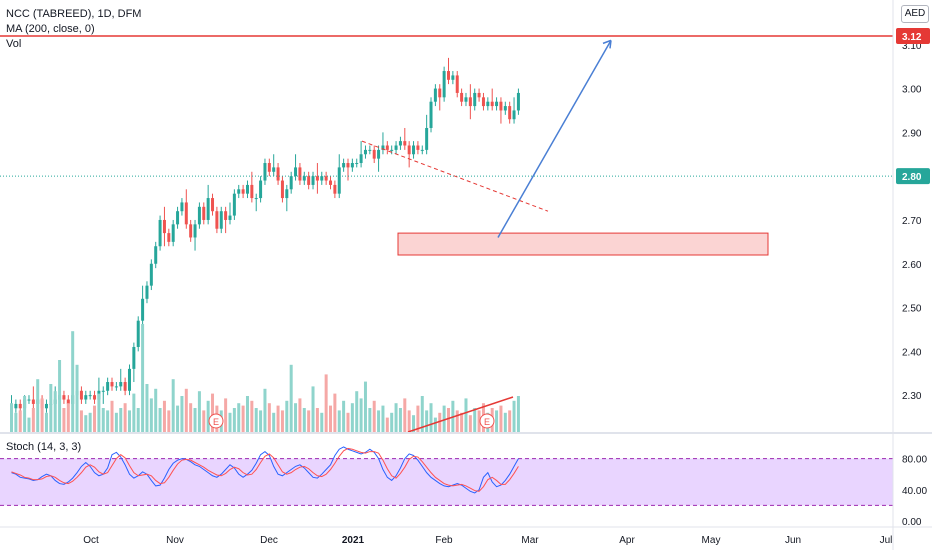 The image size is (932, 550). I want to click on time-tick-label: Jul, so click(886, 540).